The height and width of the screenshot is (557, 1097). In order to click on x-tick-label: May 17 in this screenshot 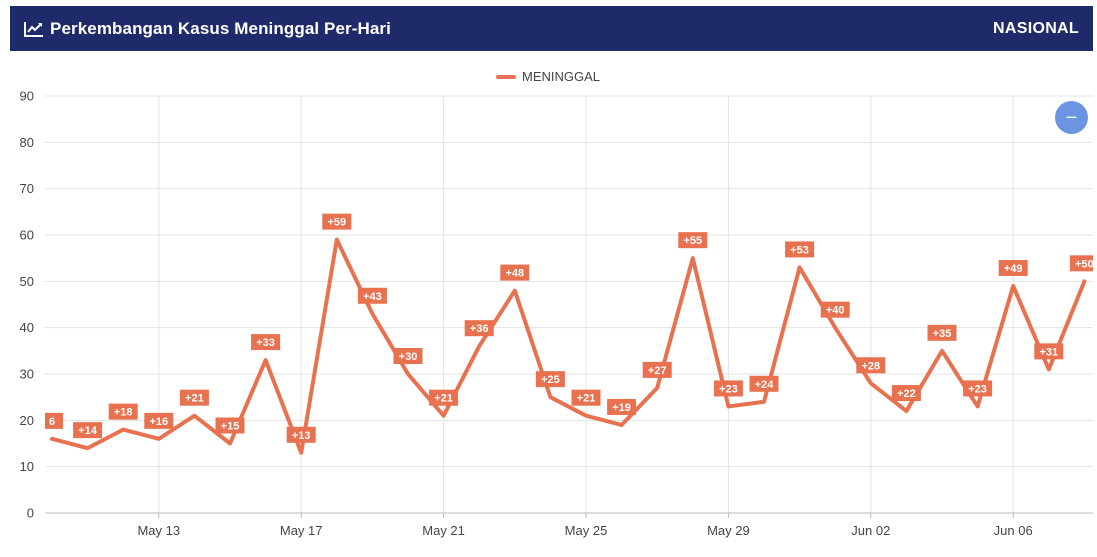, I will do `click(301, 530)`.